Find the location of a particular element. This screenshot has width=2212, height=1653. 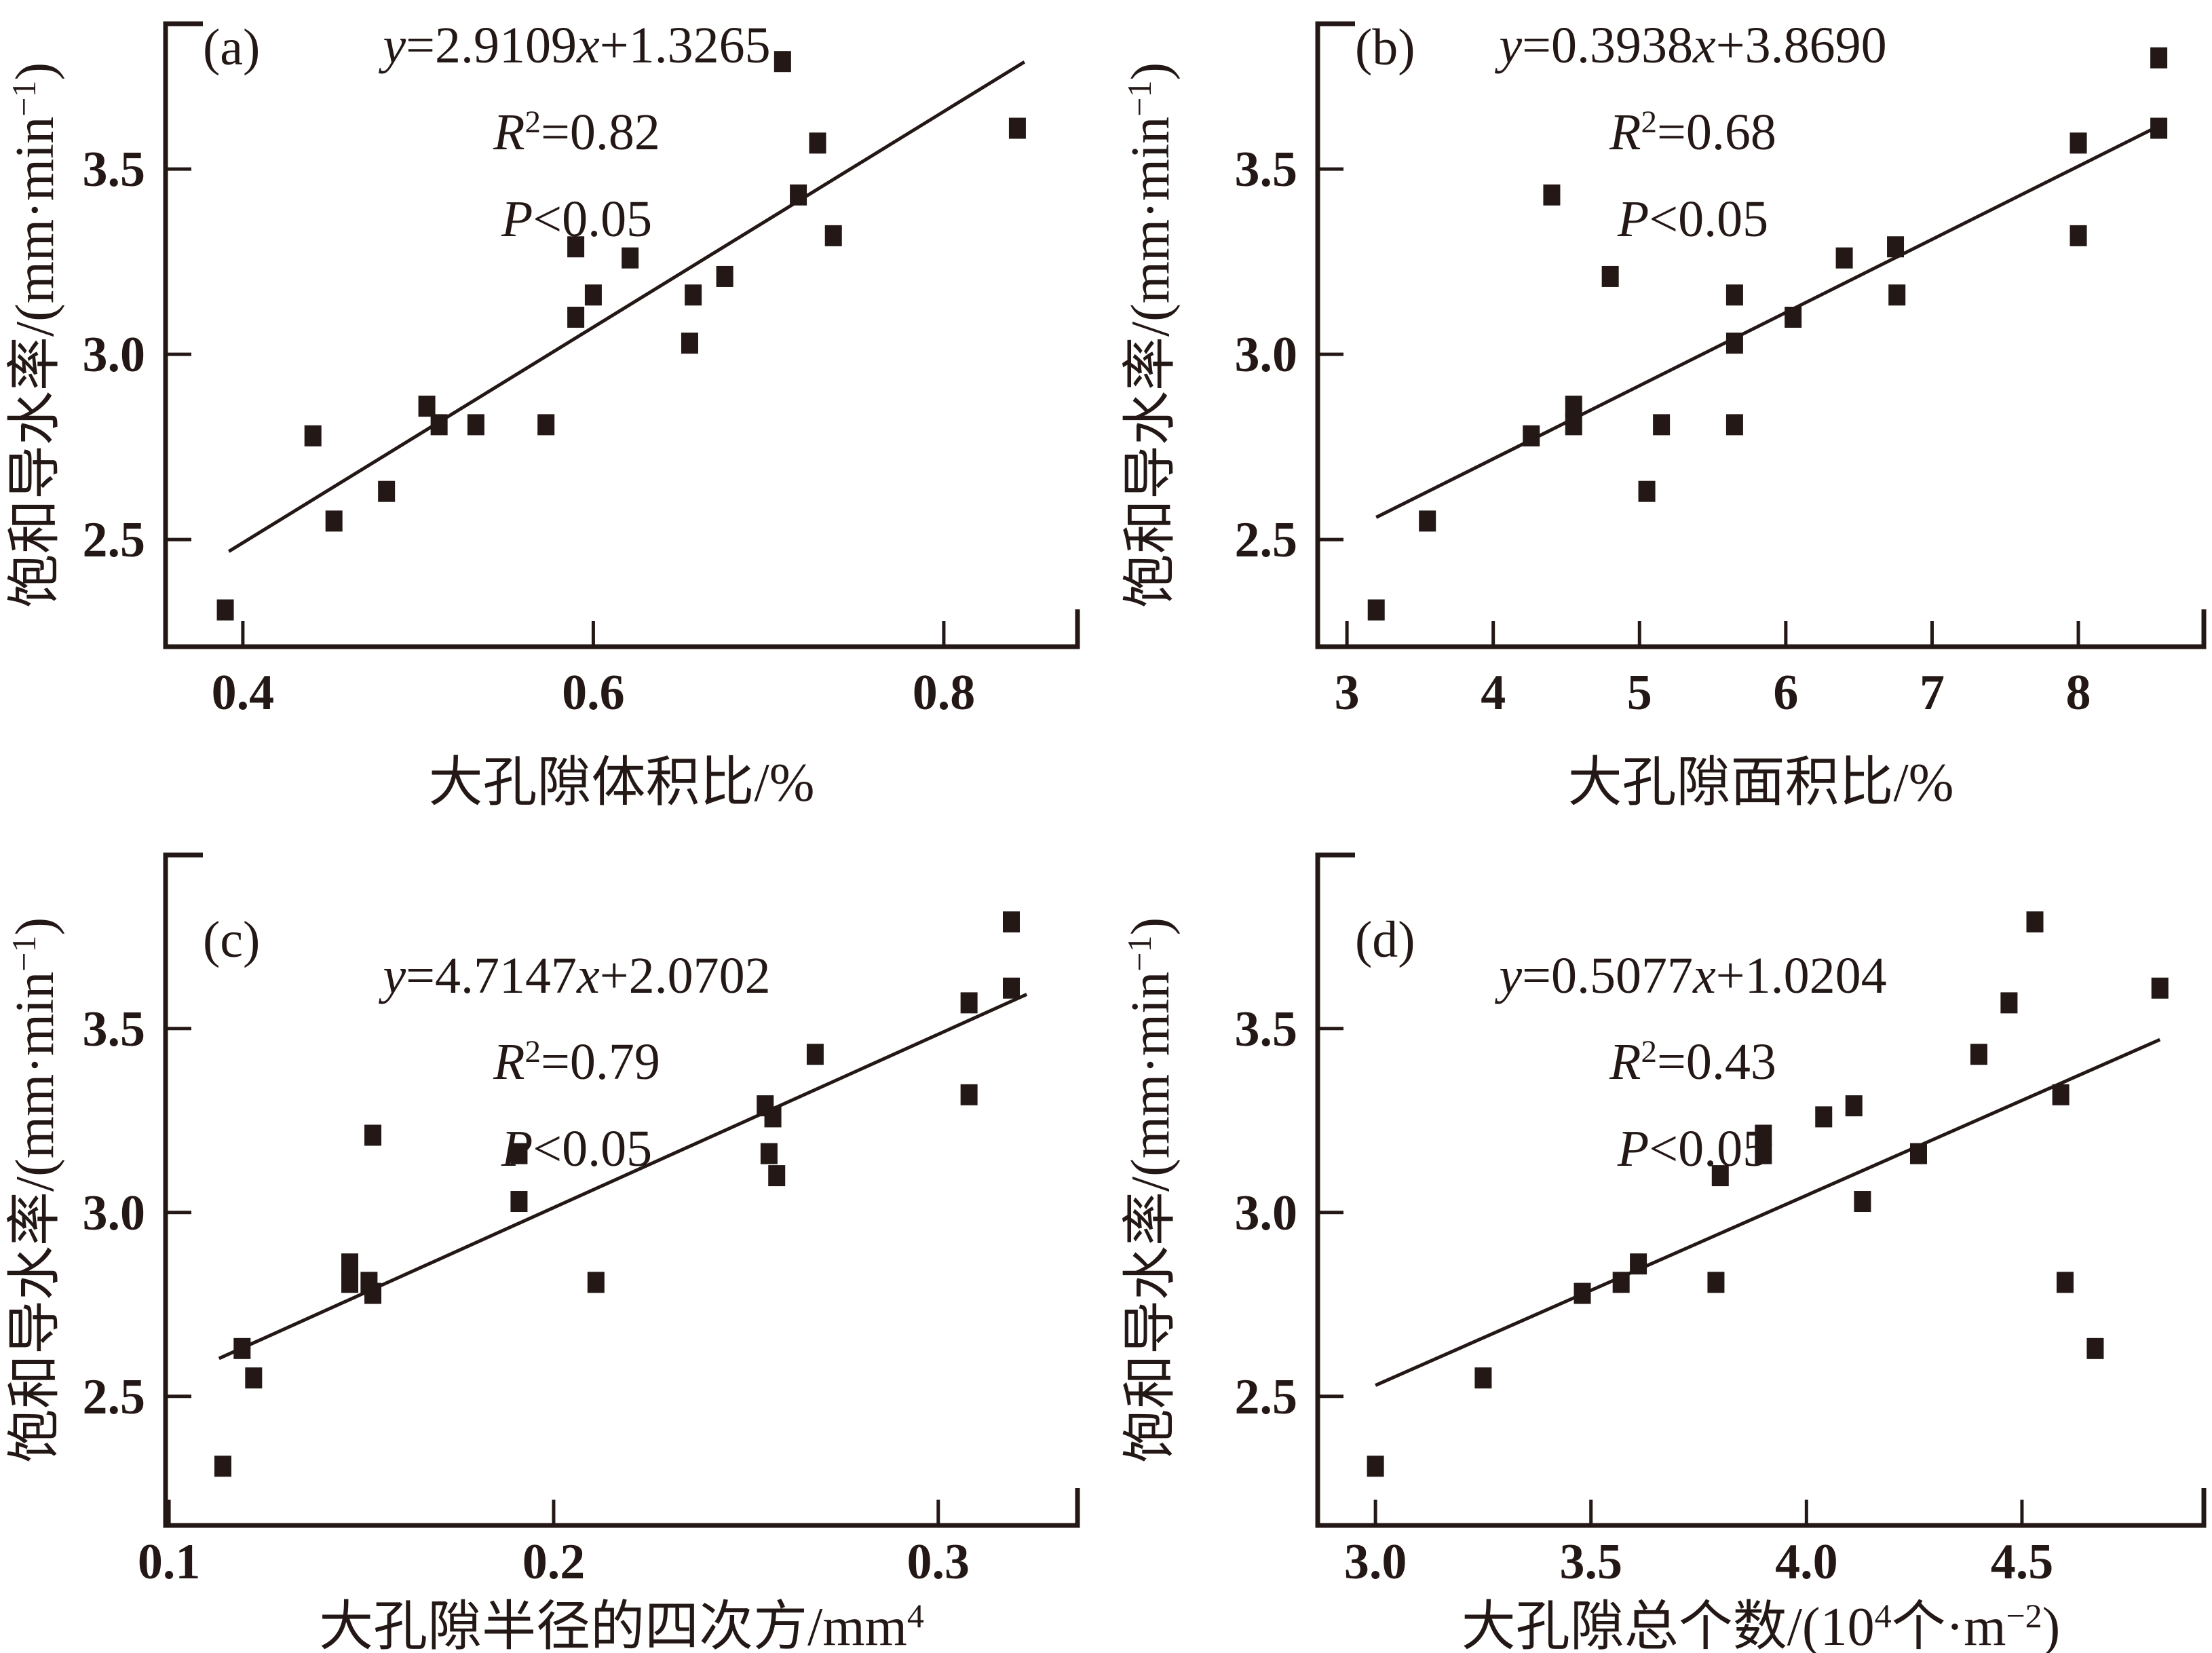

svg-text: 3 is located at coordinates (1347, 693).